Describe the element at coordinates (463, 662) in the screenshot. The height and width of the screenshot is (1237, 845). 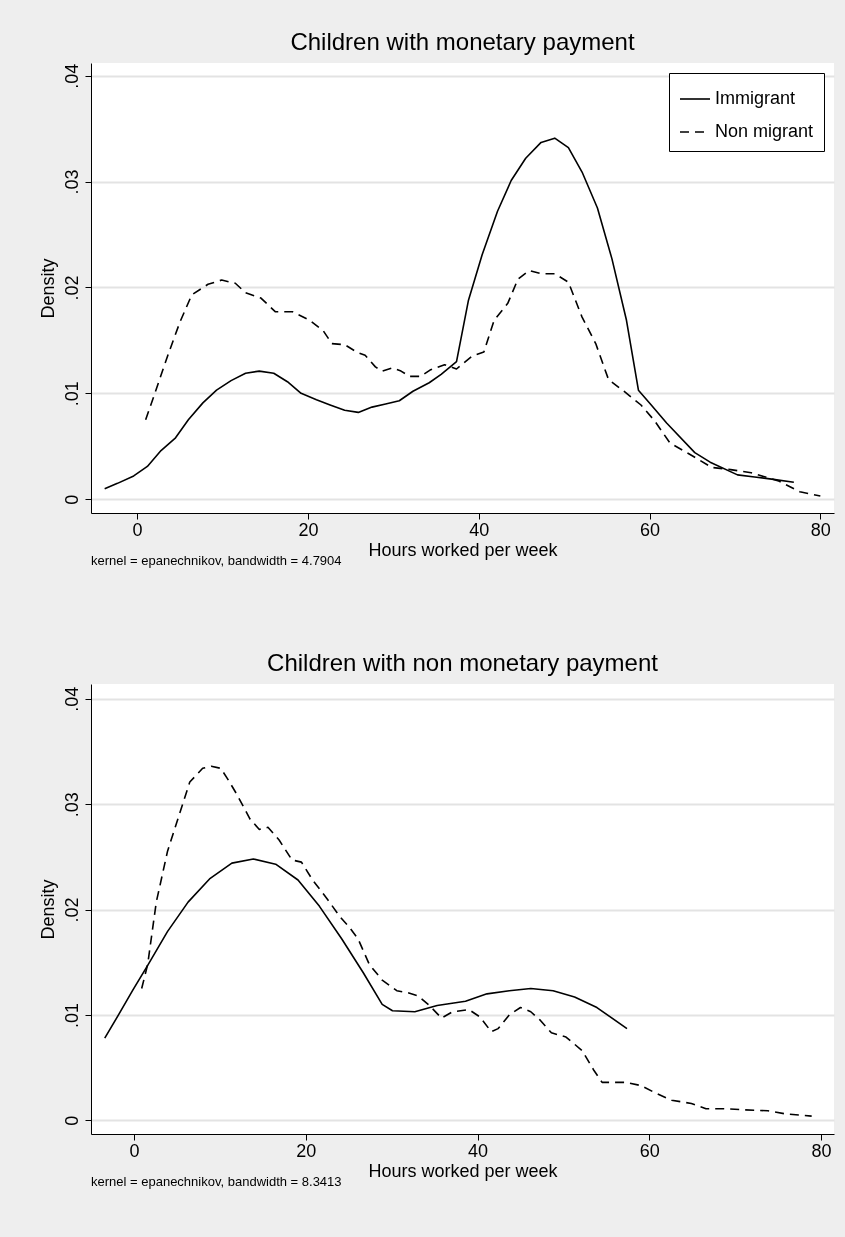
I see `chart-title: Children with non monetary payment` at that location.